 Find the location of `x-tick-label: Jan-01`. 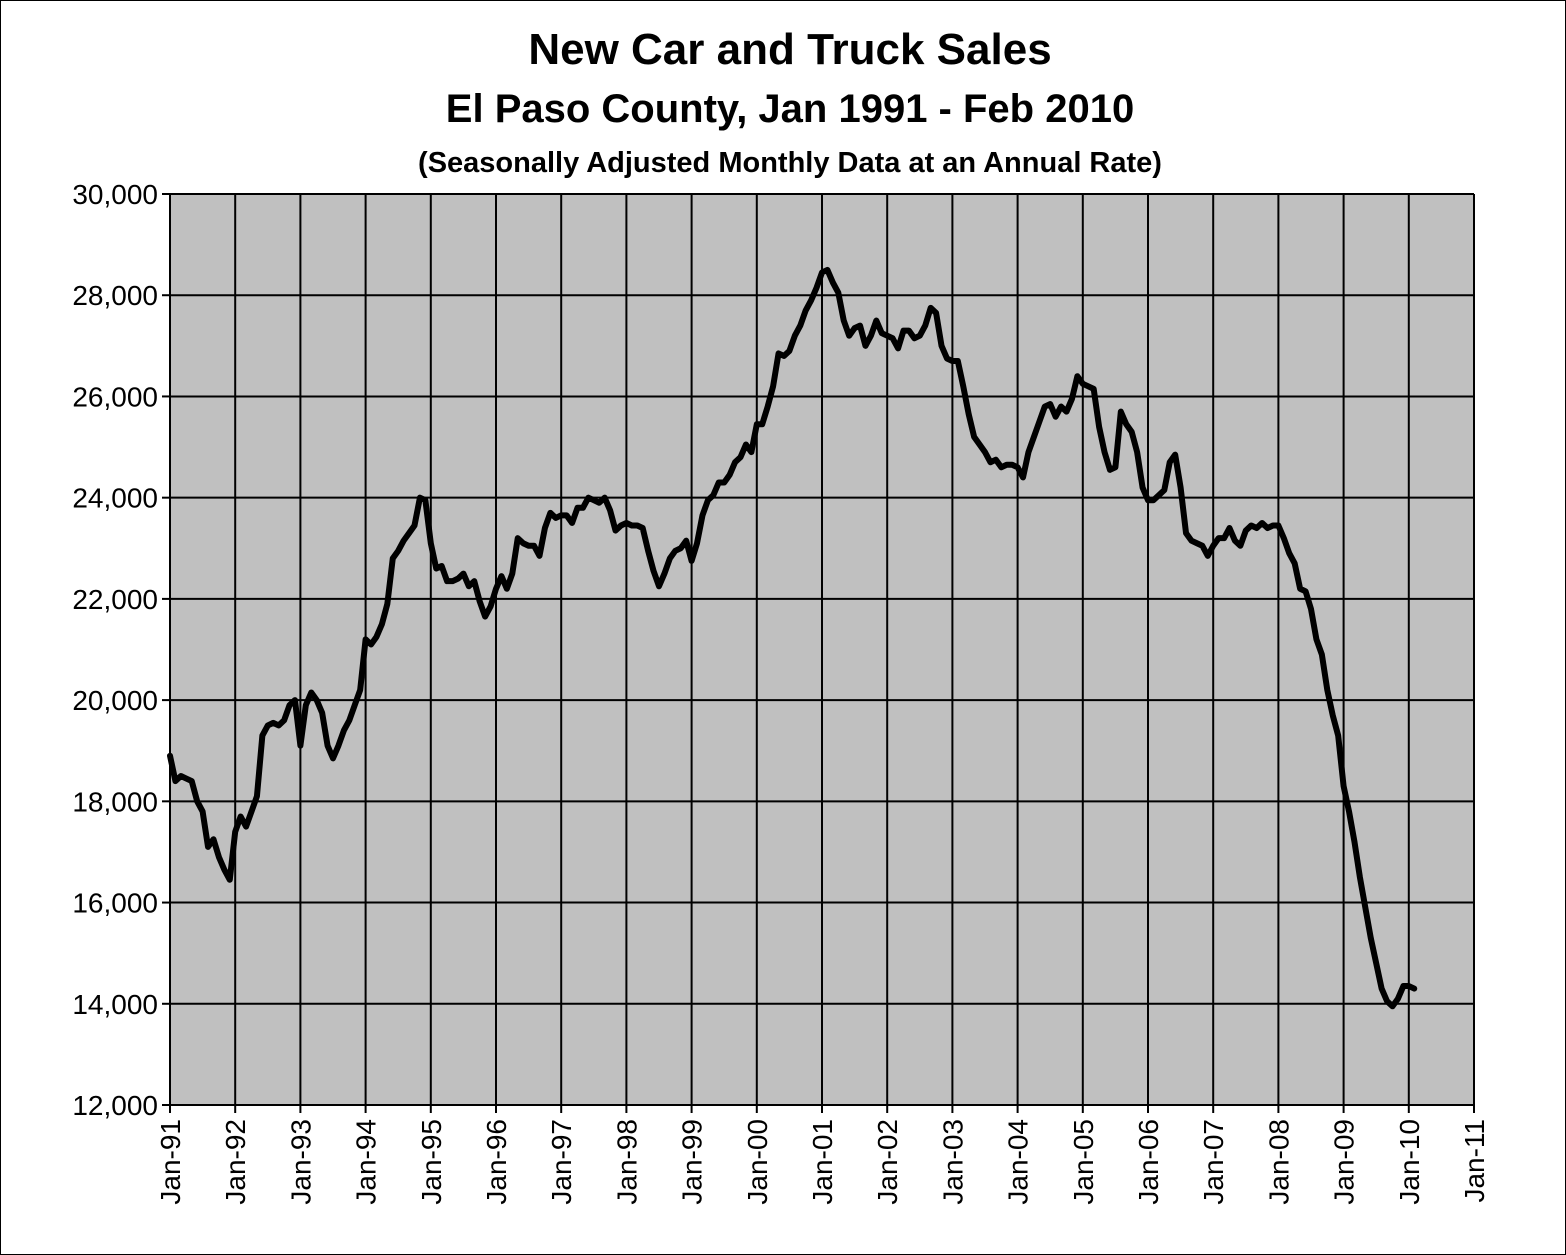

x-tick-label: Jan-01 is located at coordinates (822, 1162).